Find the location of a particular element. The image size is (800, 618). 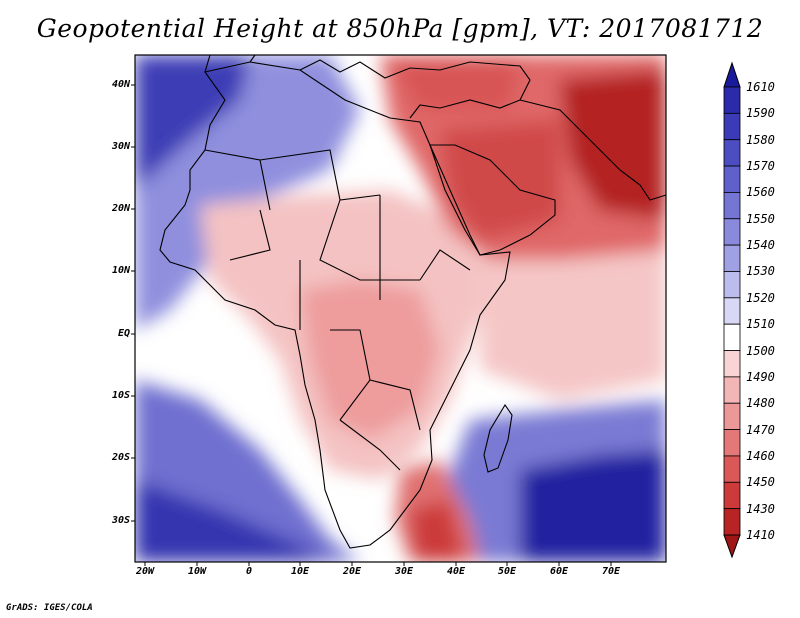

colorbar-arrow-bottom is located at coordinates (732, 546).